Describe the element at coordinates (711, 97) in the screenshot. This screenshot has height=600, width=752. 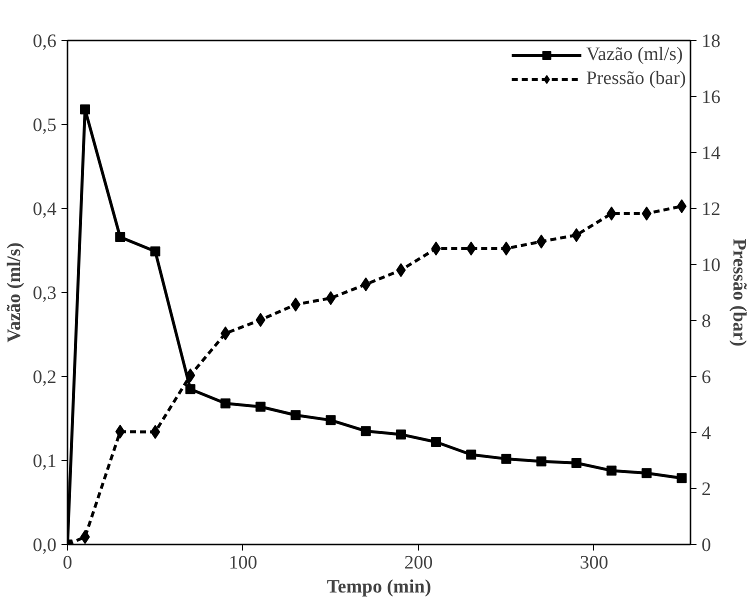
I see `y2-tick-label: 16` at that location.